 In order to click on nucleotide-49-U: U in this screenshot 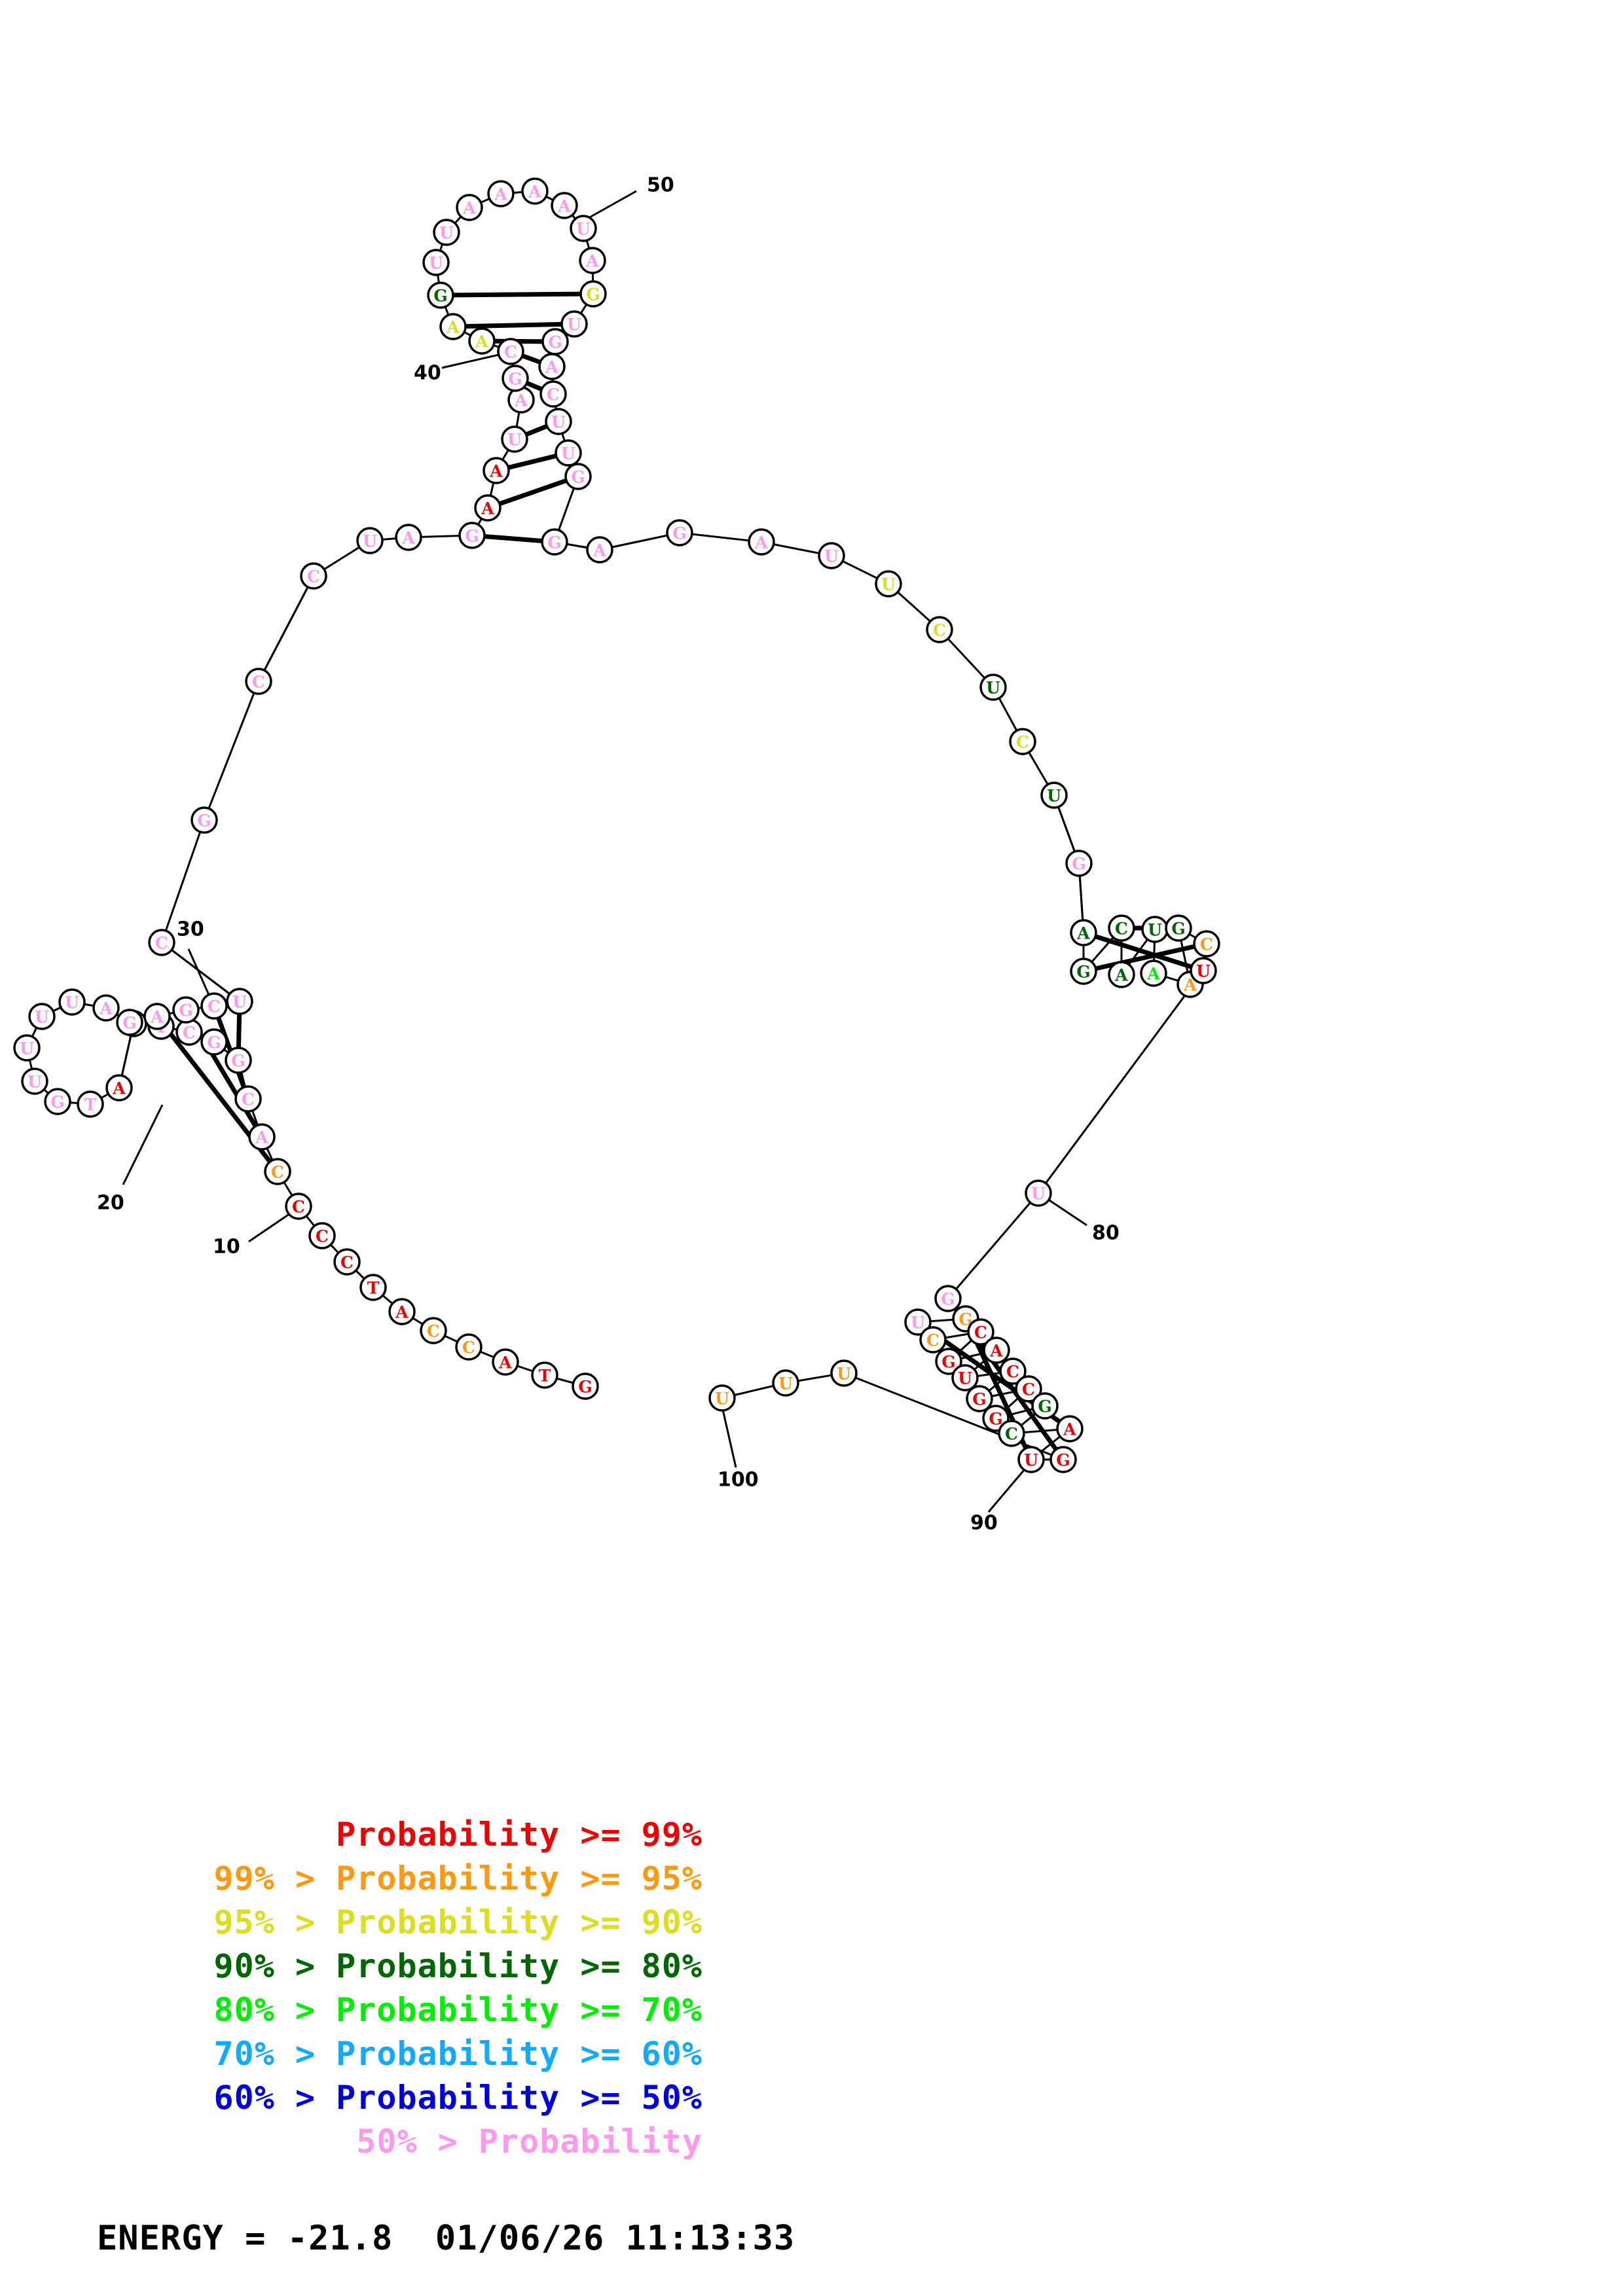, I will do `click(446, 232)`.